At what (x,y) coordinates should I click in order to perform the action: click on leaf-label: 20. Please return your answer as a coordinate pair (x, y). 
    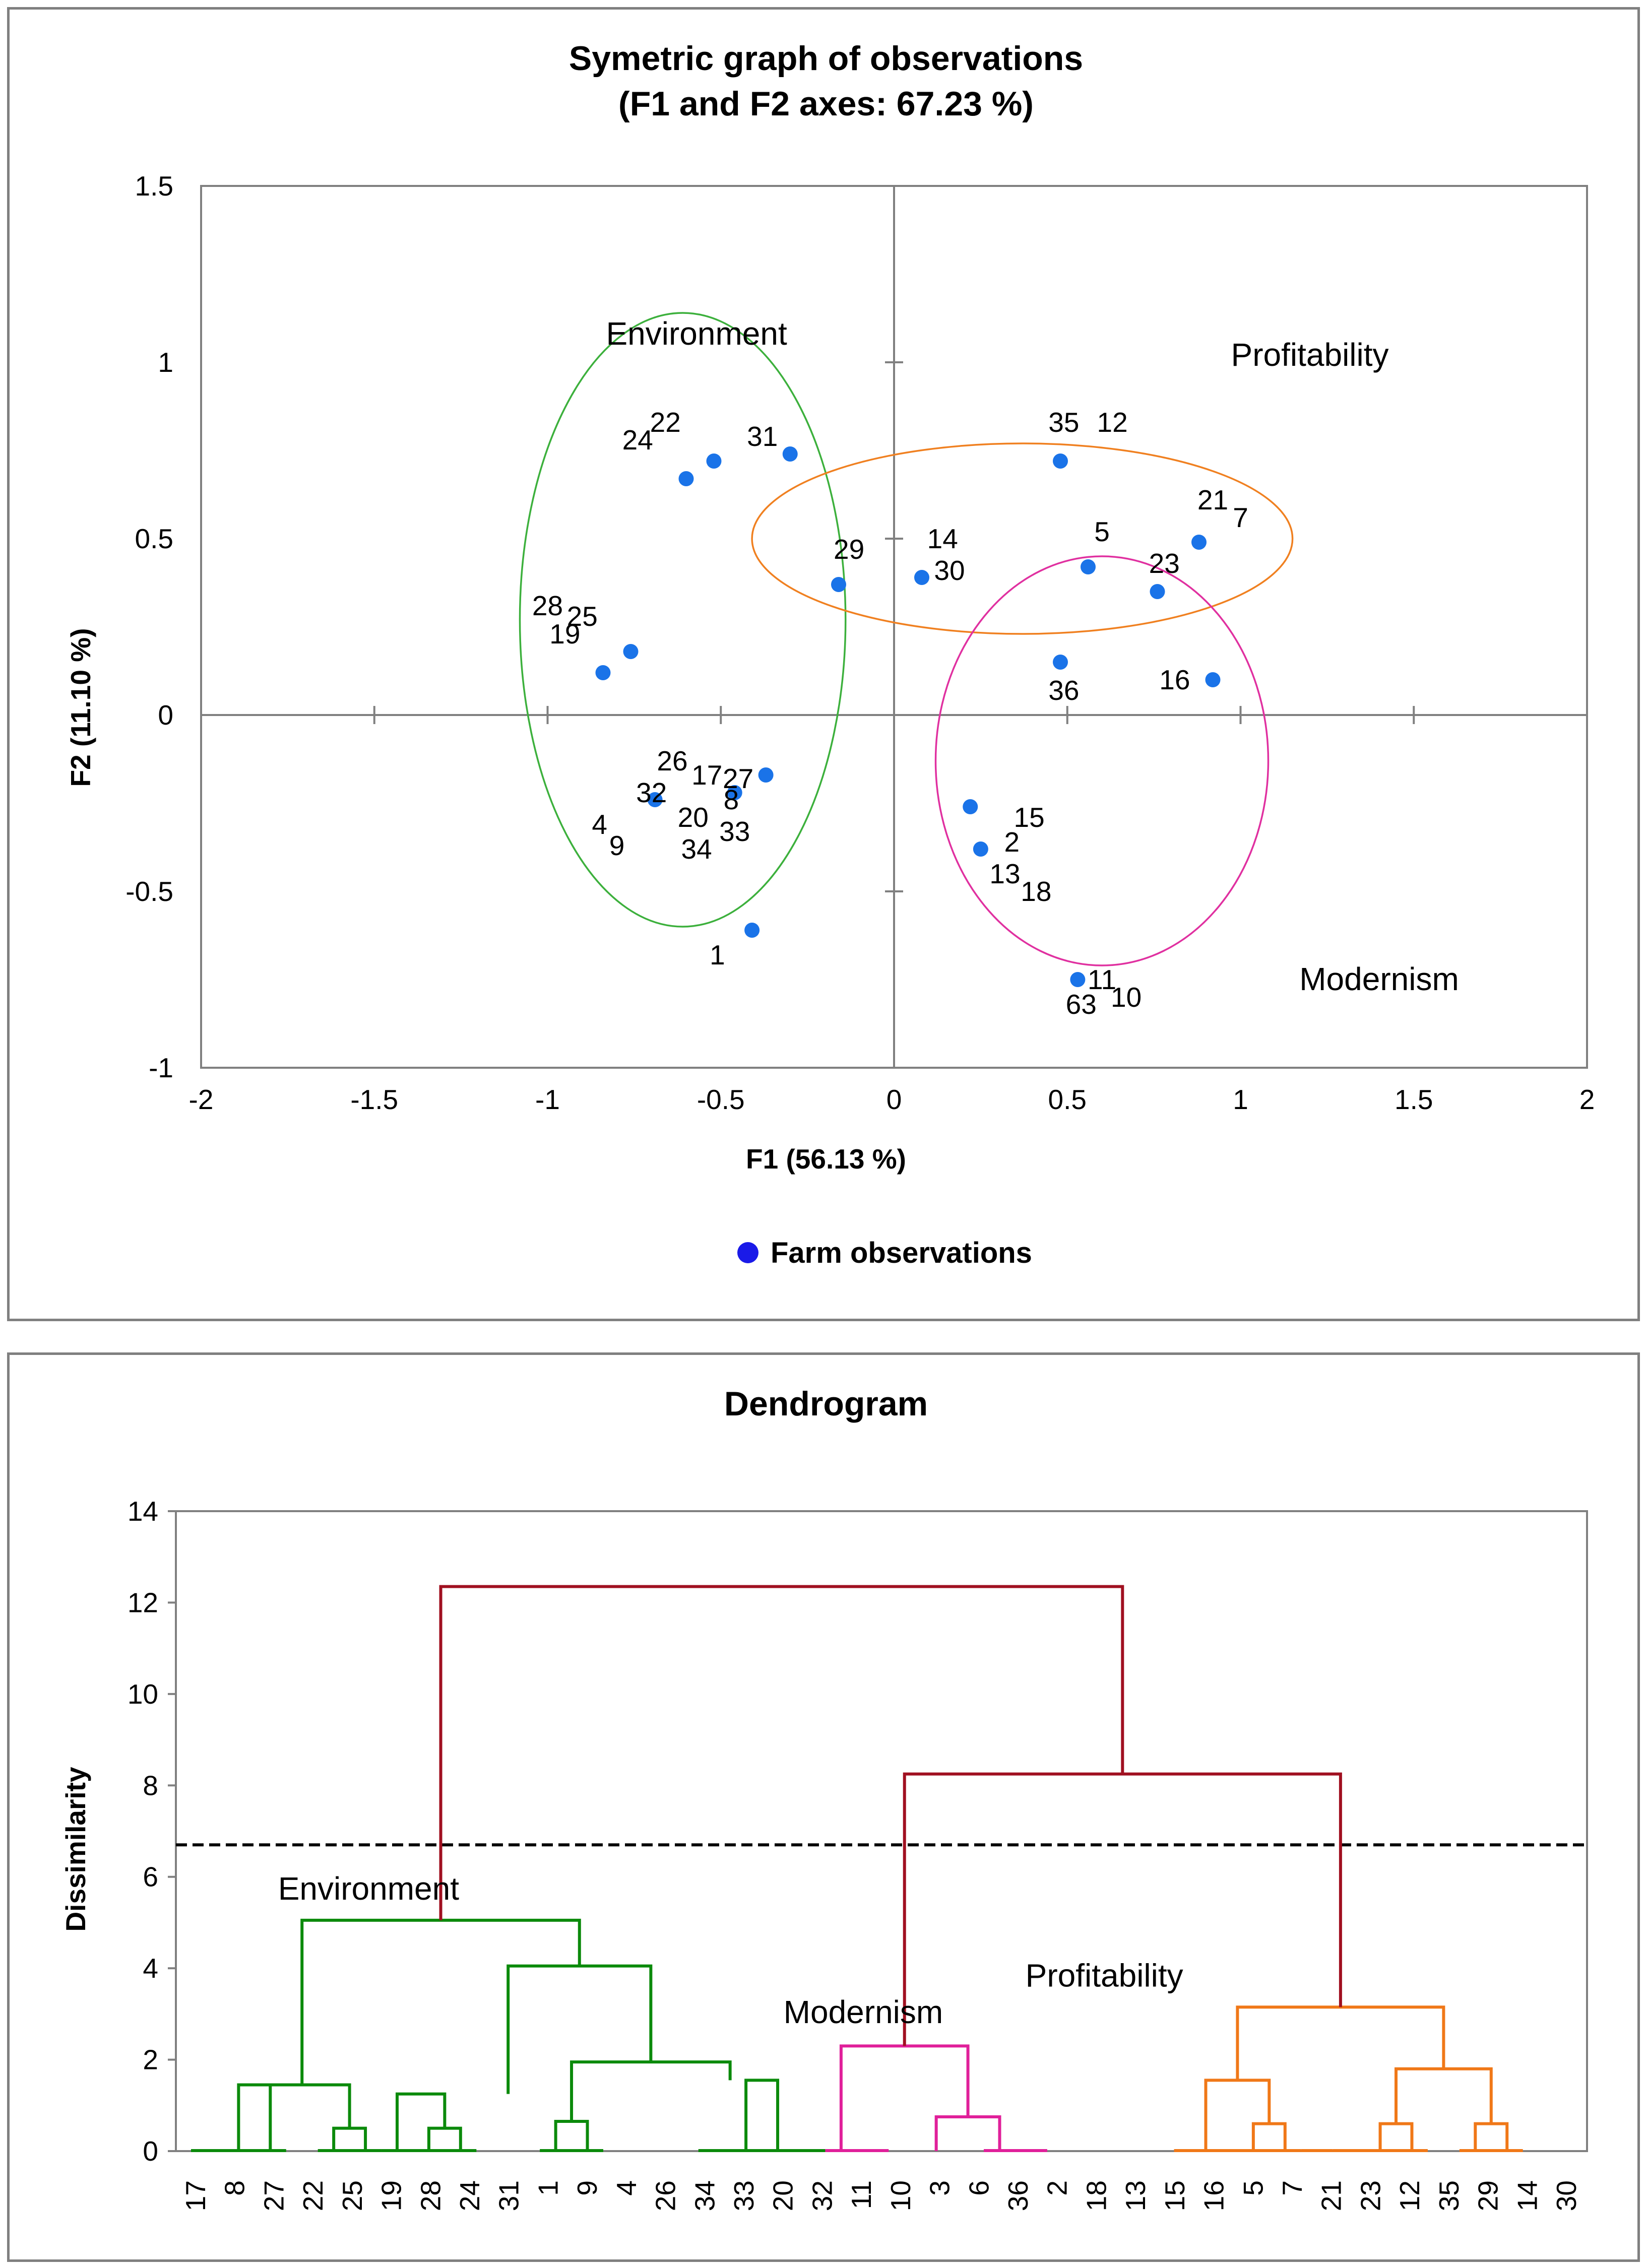
    Looking at the image, I should click on (784, 2195).